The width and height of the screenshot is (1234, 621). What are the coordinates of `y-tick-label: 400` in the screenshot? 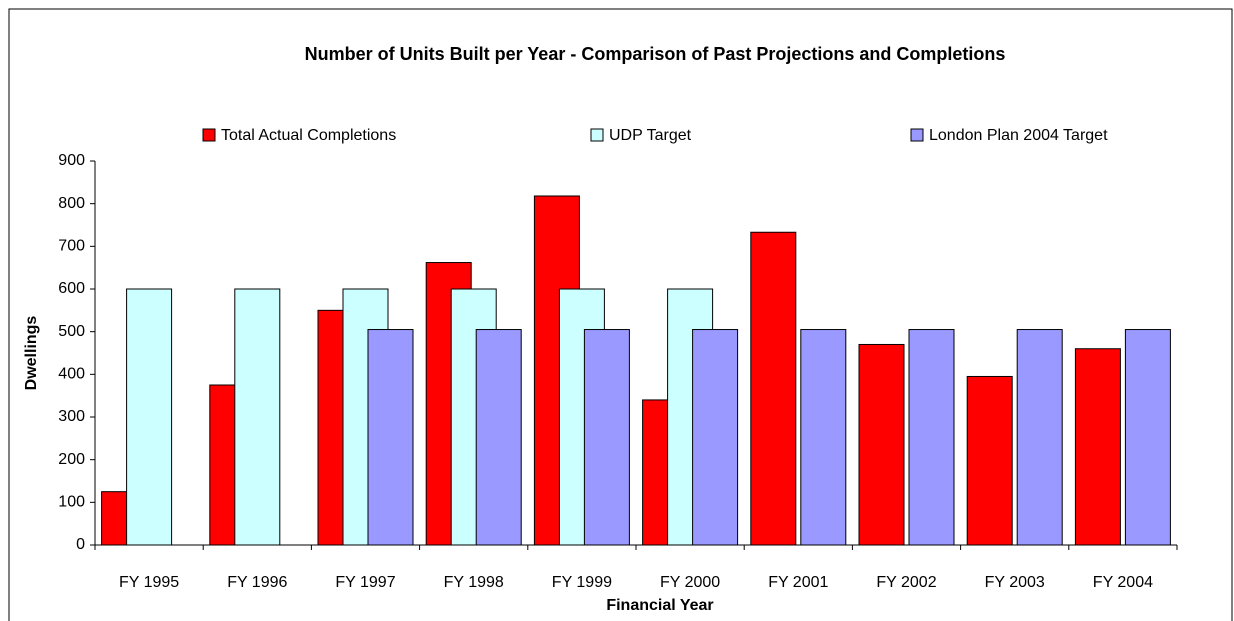 It's located at (71, 374).